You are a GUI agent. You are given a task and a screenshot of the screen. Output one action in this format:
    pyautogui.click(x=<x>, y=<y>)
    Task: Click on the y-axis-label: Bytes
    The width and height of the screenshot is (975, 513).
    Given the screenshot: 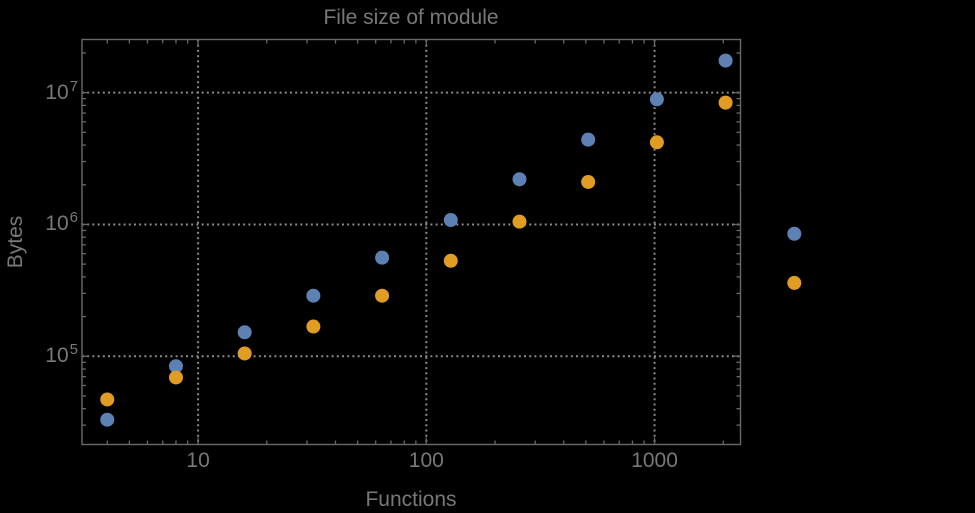 What is the action you would take?
    pyautogui.click(x=15, y=242)
    